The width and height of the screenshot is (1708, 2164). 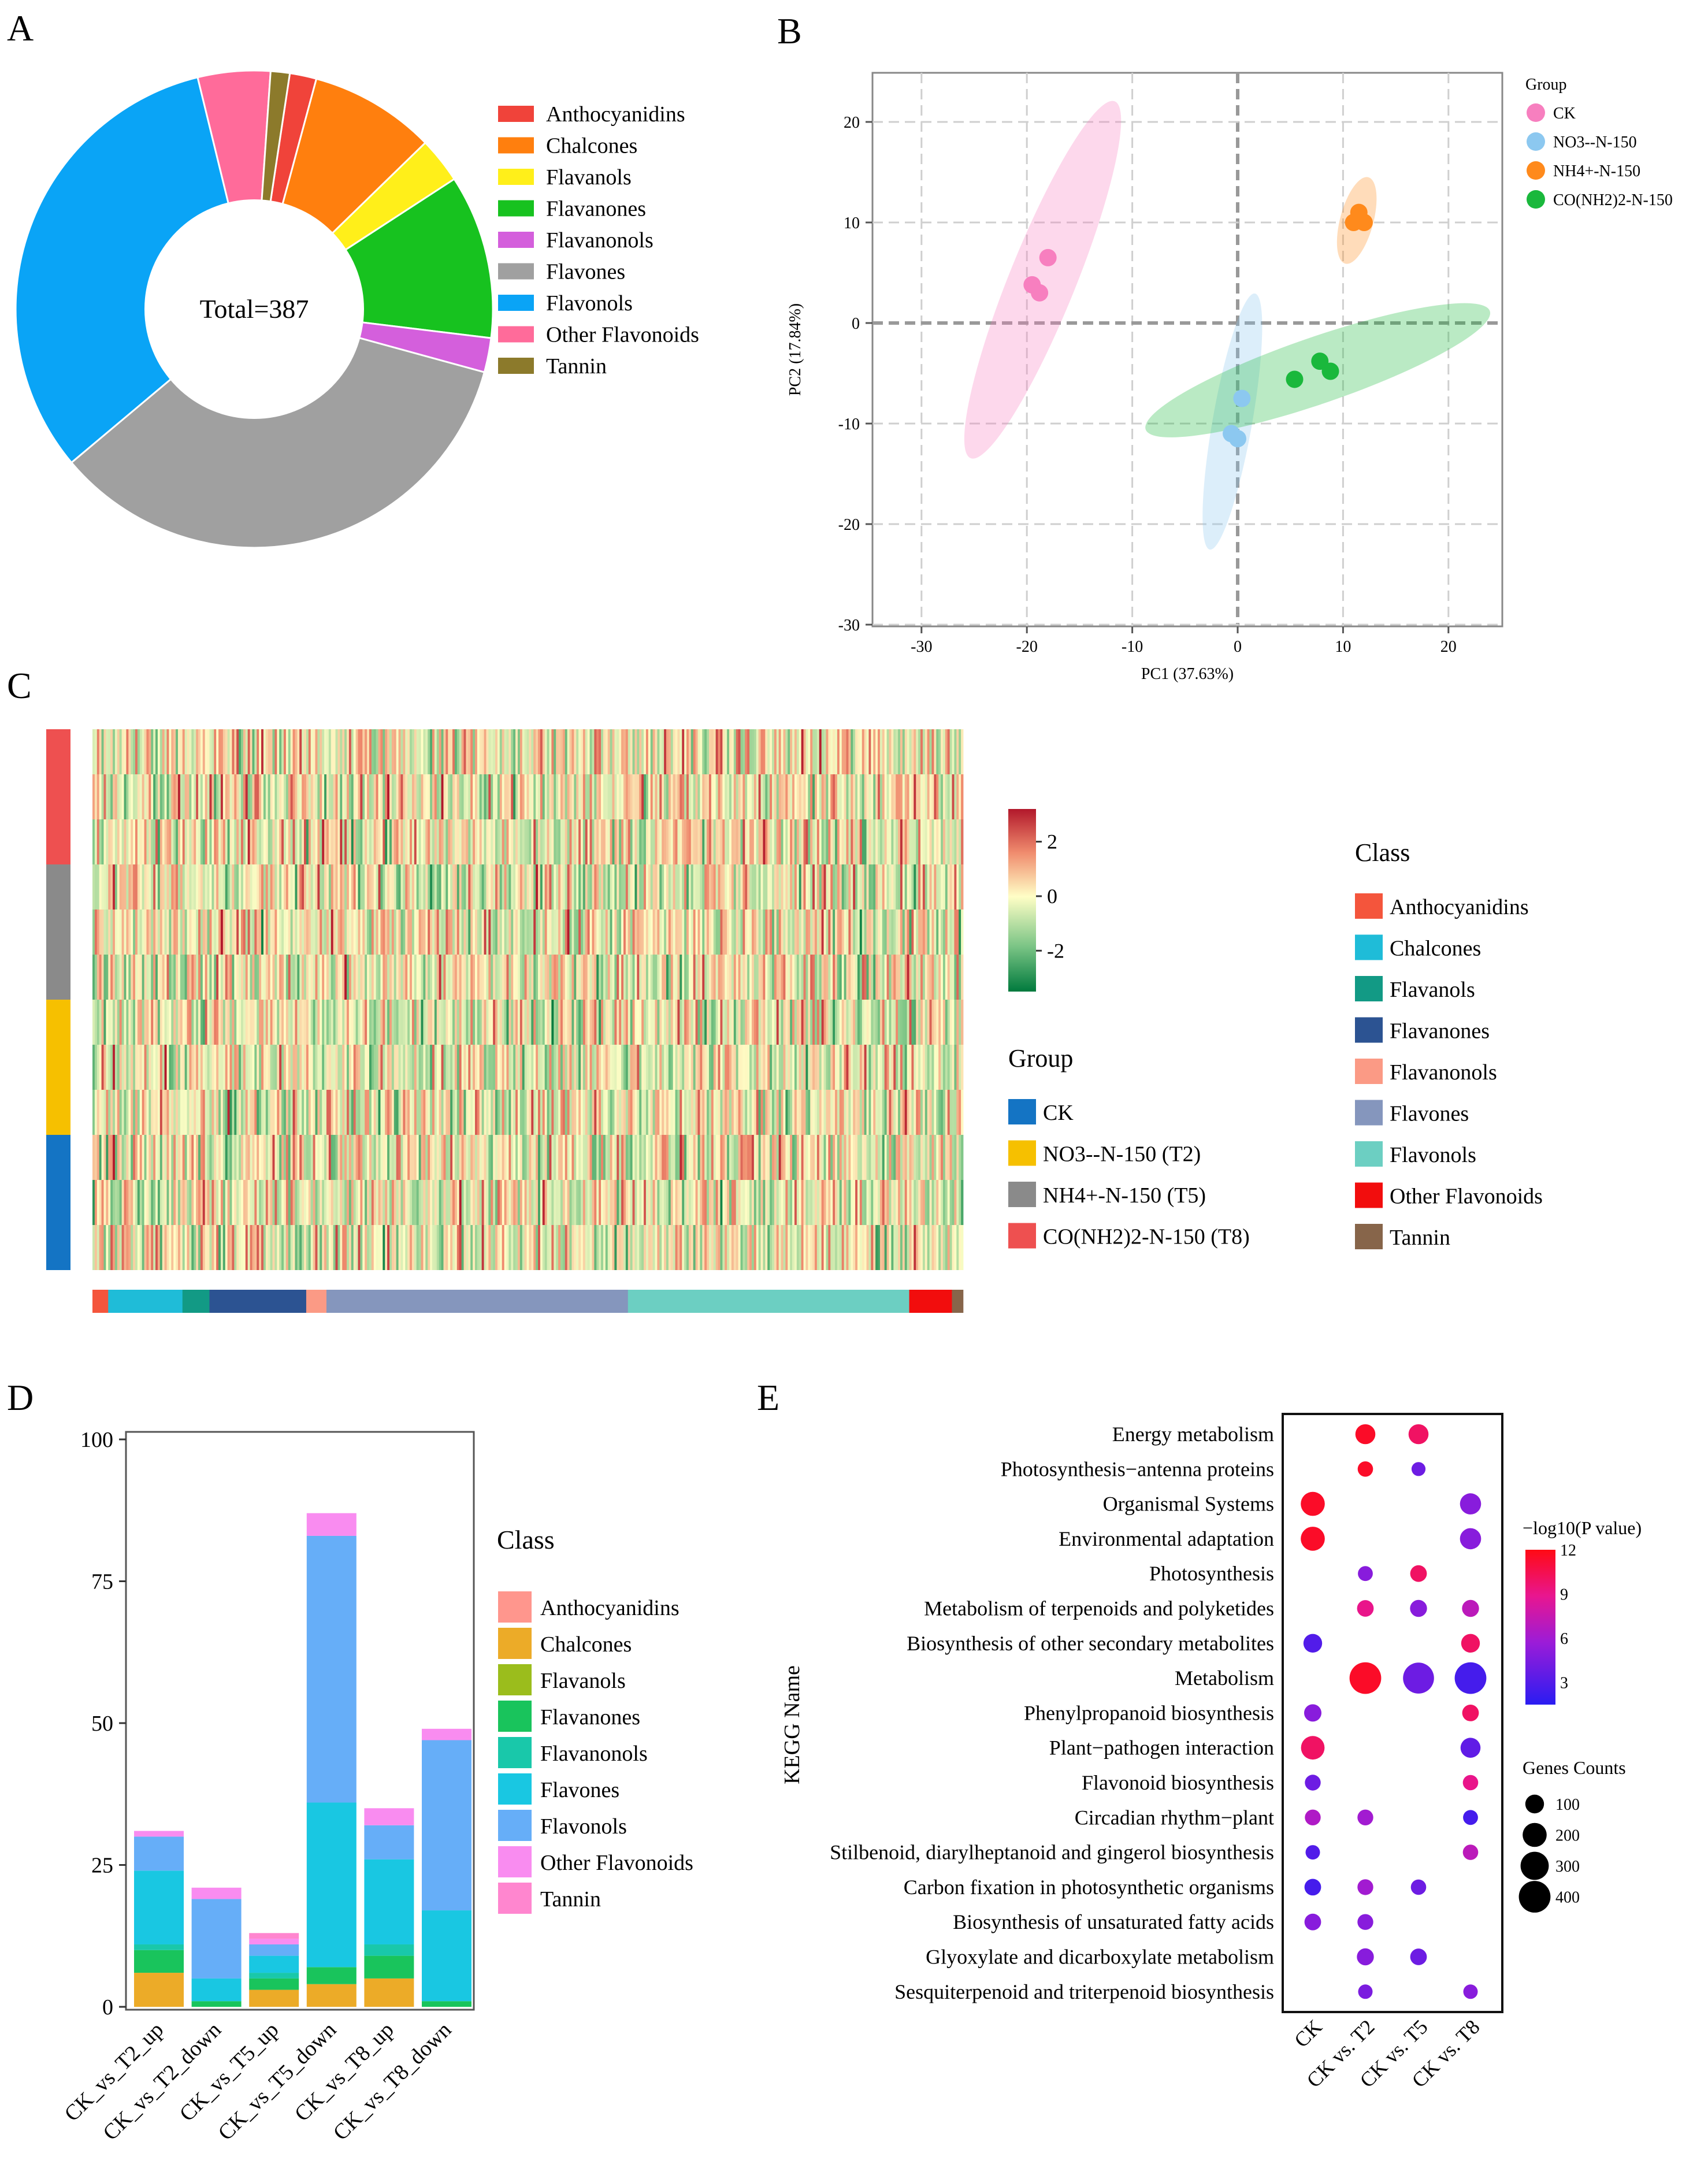 What do you see at coordinates (274, 1964) in the screenshot?
I see `bar-segment-flavones` at bounding box center [274, 1964].